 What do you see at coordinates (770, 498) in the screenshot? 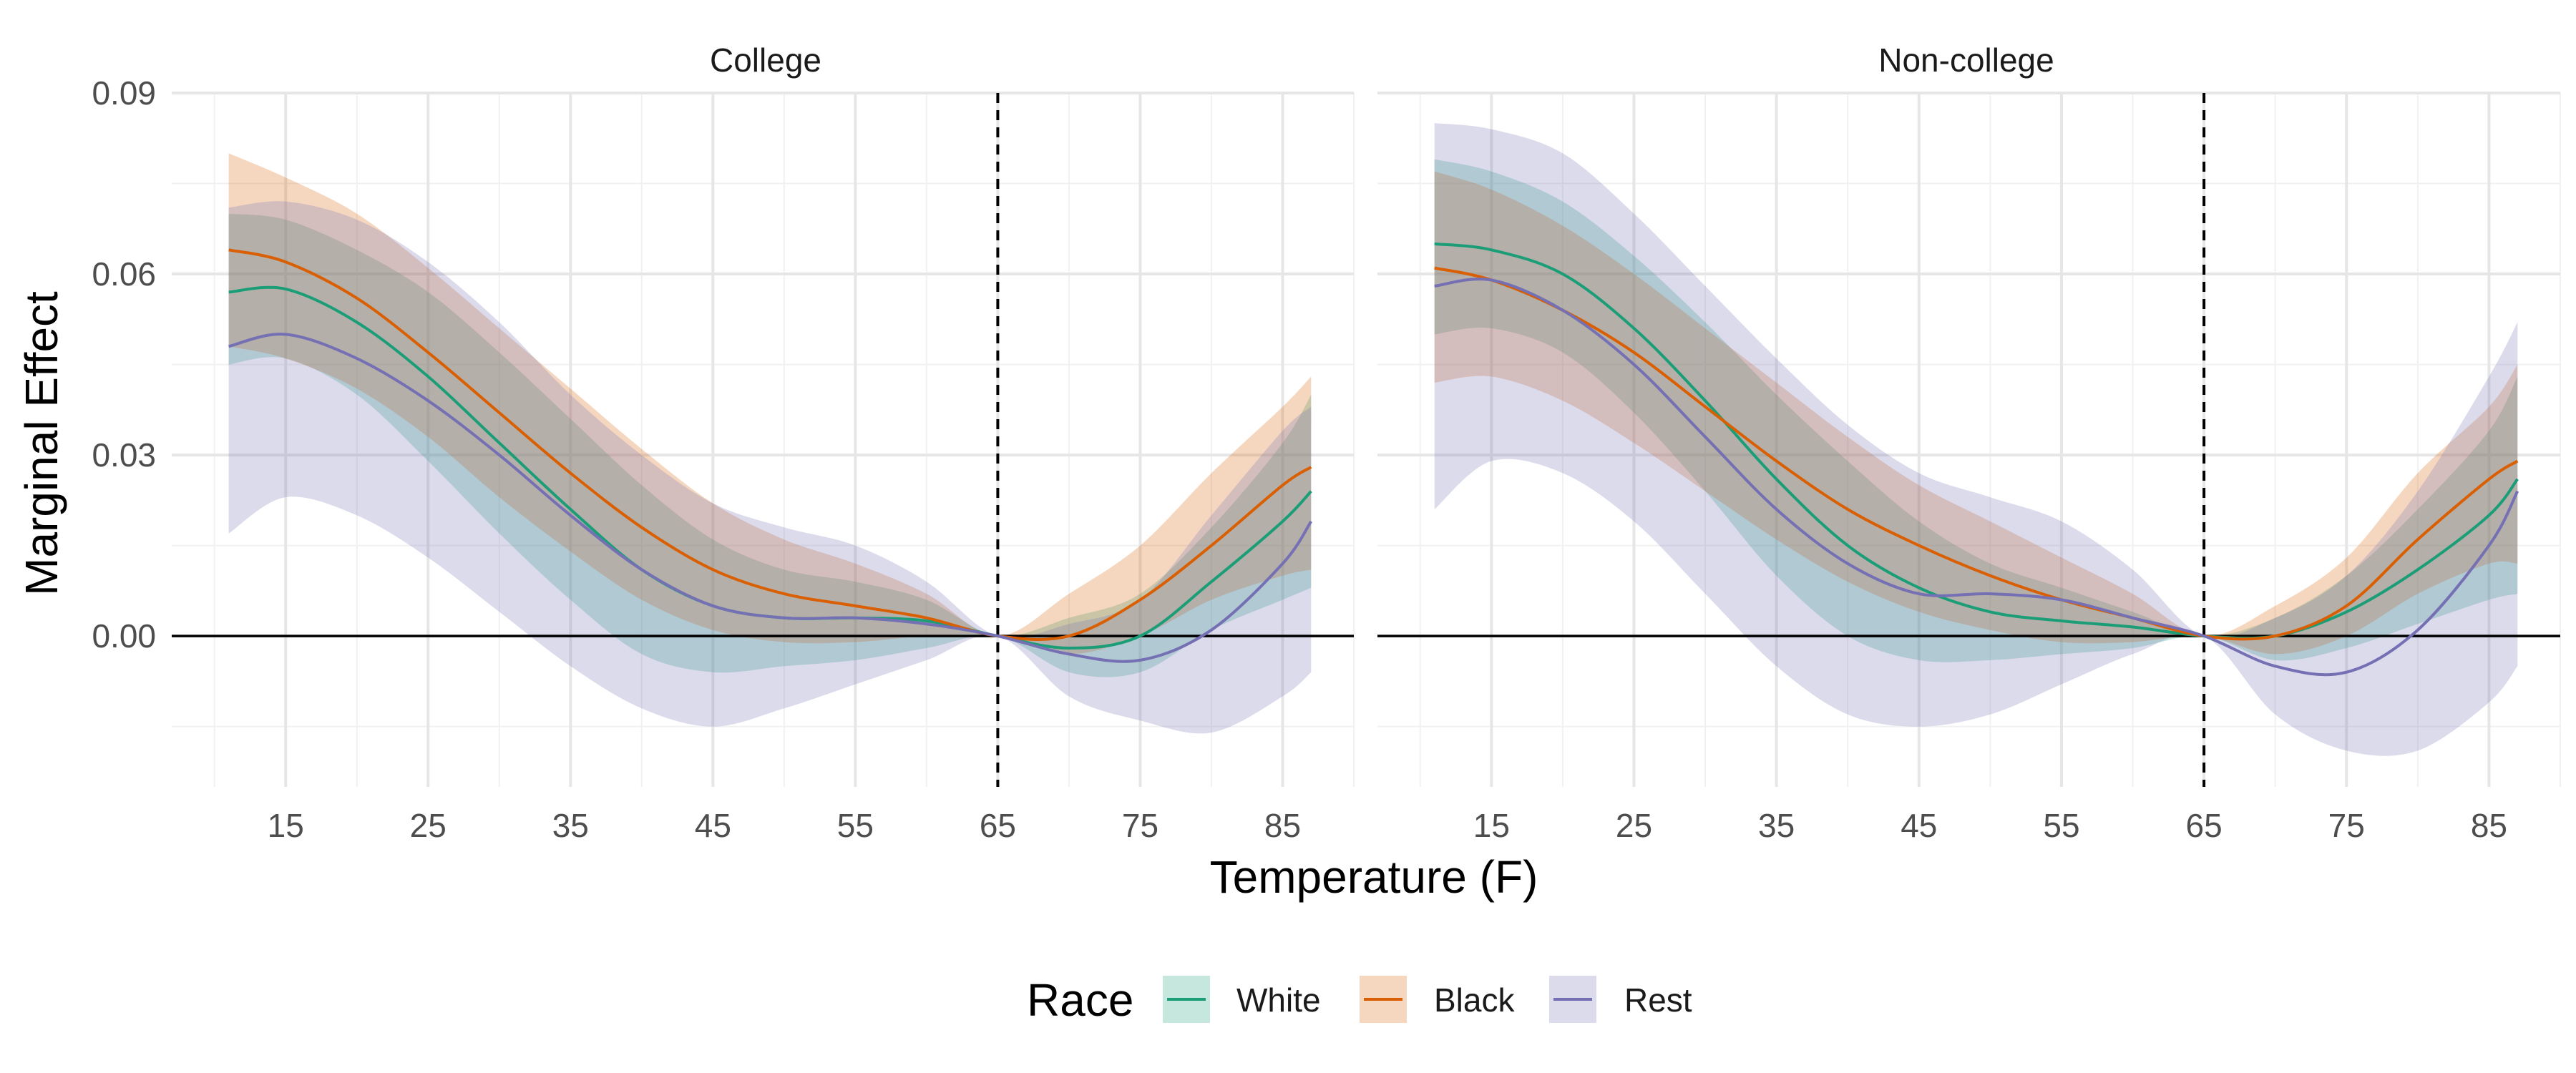
I see `line-rest` at bounding box center [770, 498].